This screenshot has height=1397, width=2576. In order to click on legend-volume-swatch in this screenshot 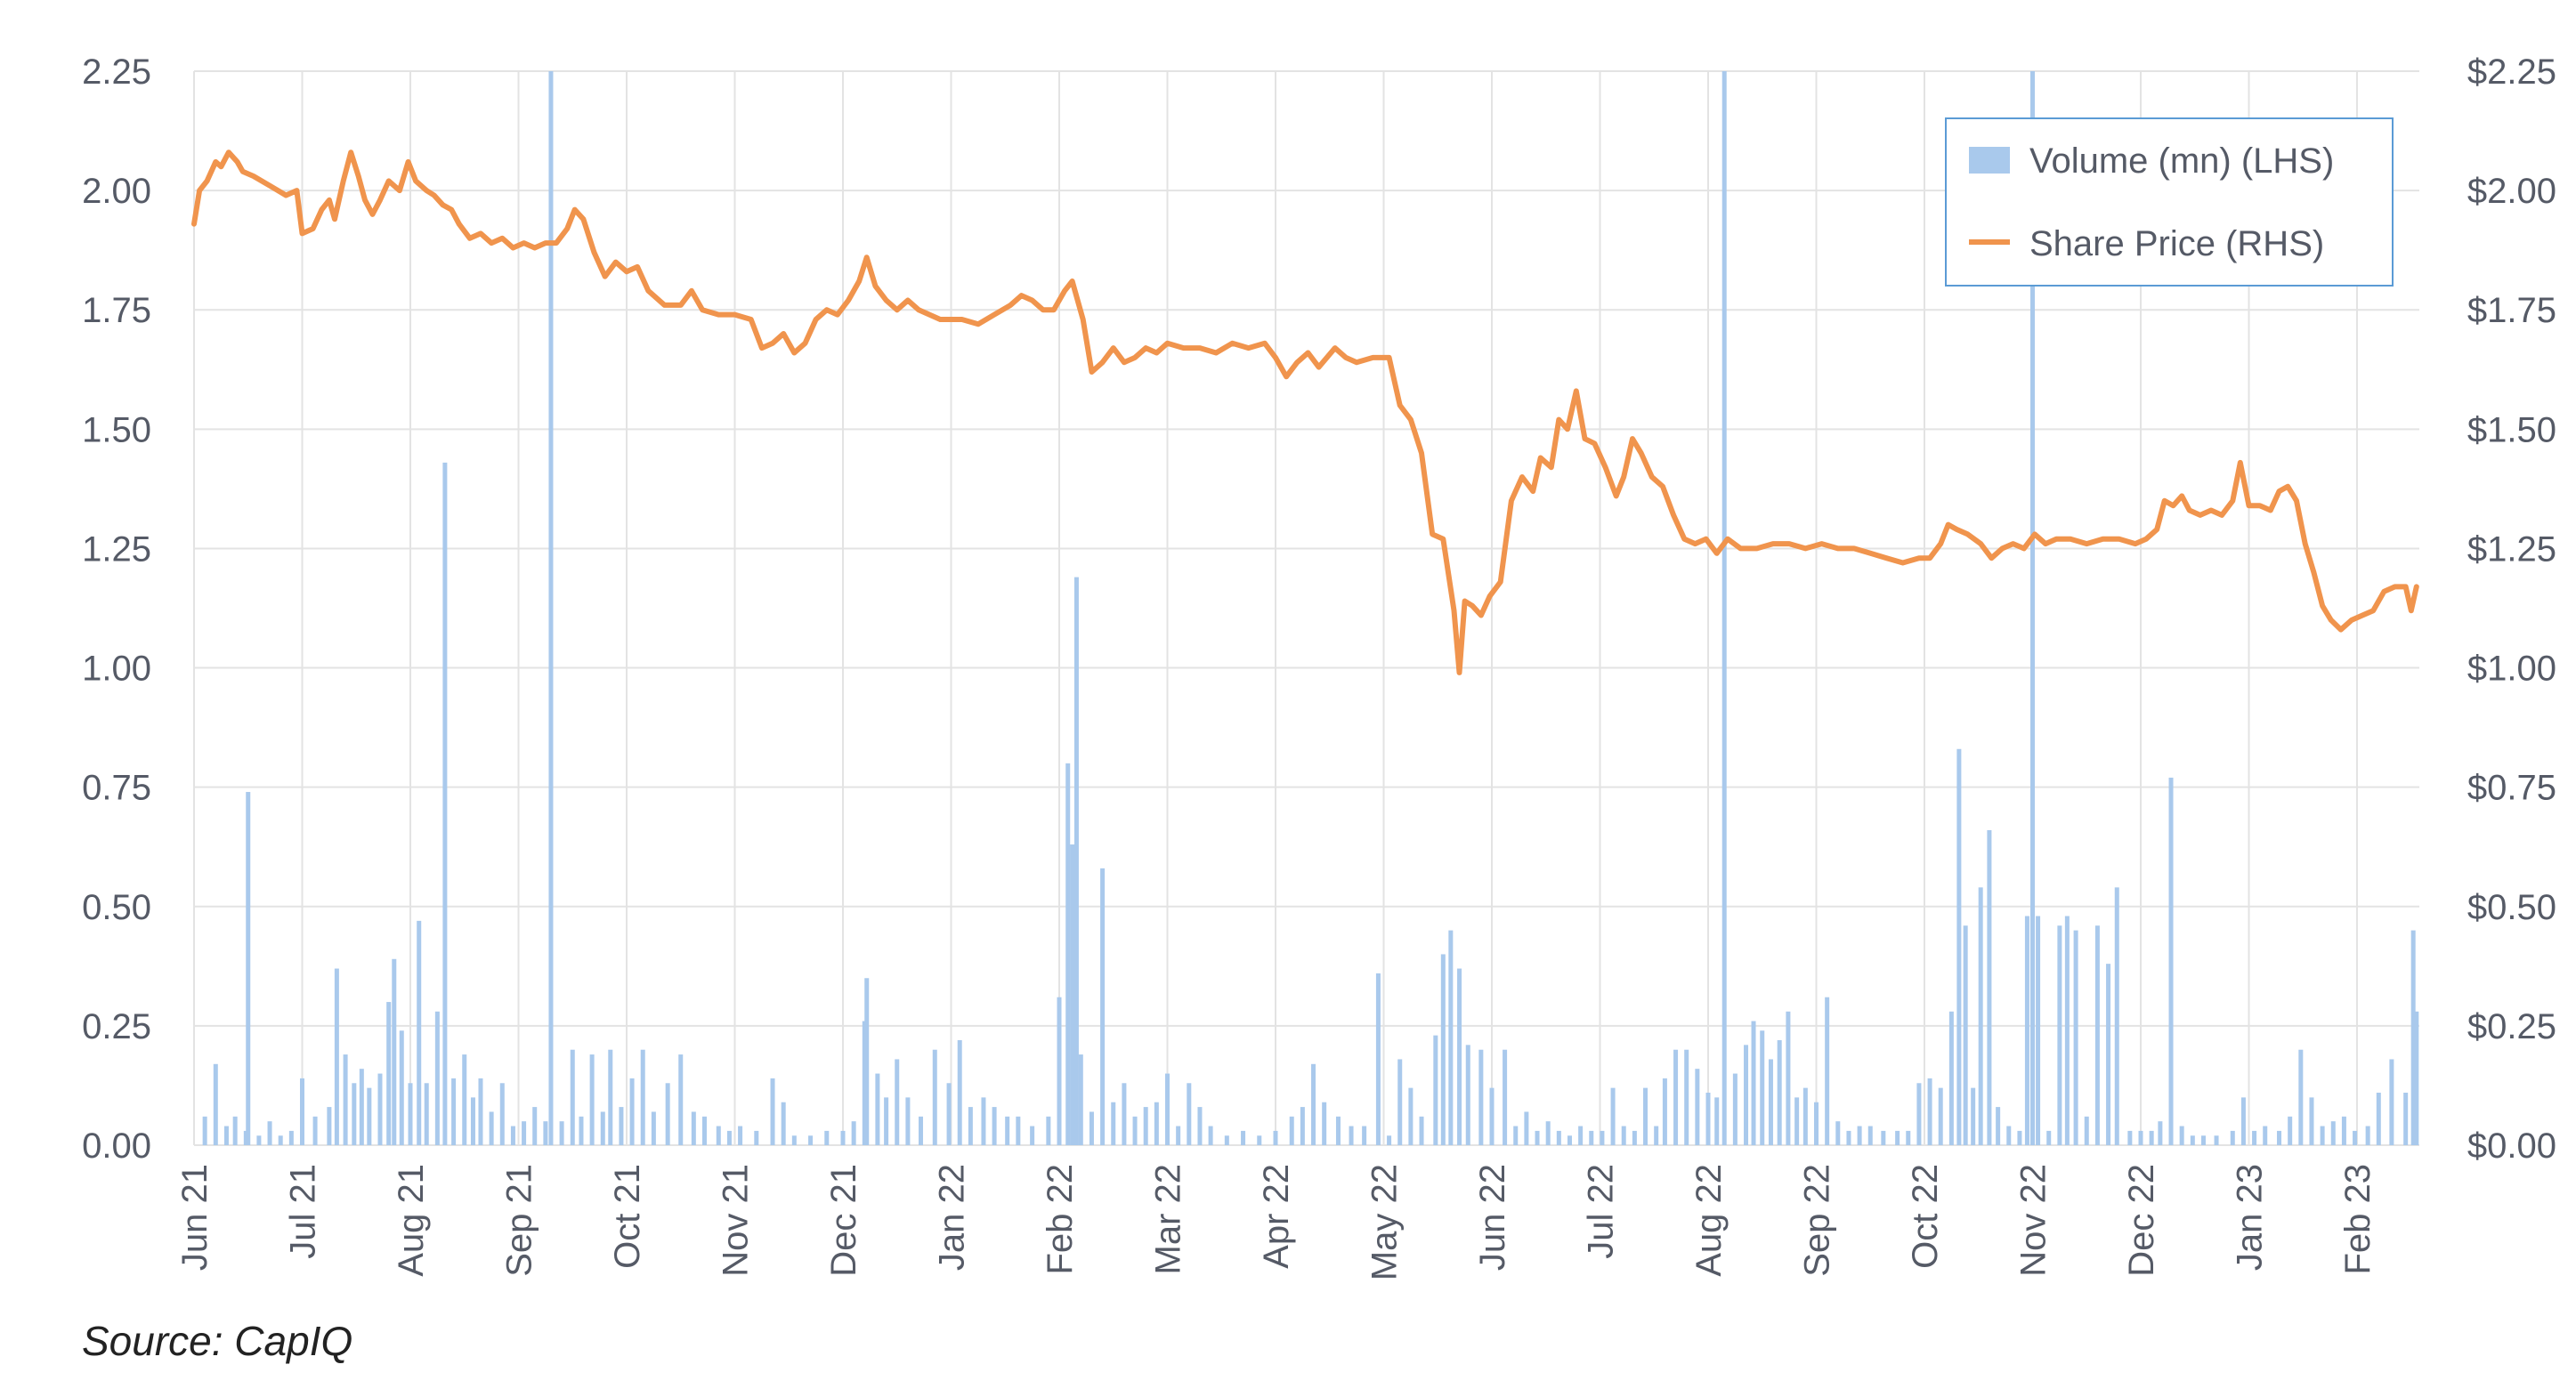, I will do `click(1989, 160)`.